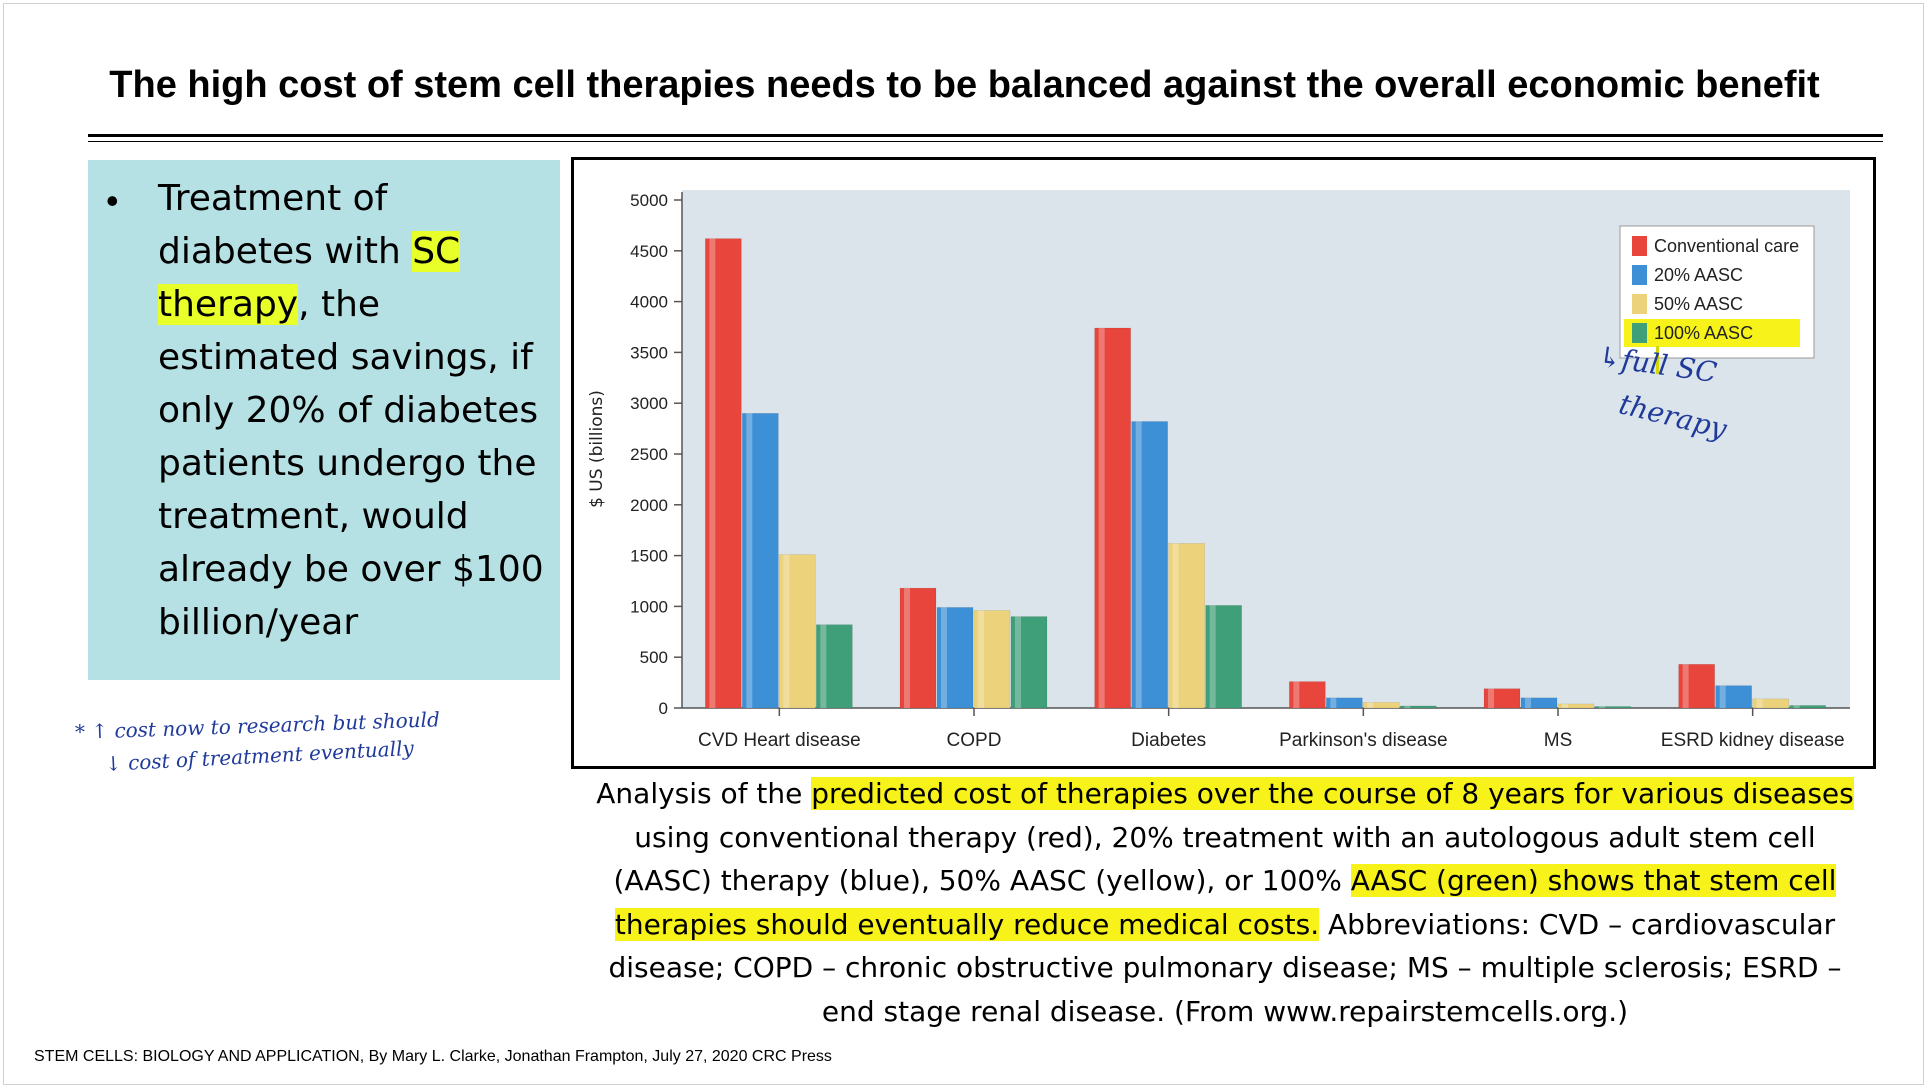  Describe the element at coordinates (649, 251) in the screenshot. I see `y-tick-label: 4500` at that location.